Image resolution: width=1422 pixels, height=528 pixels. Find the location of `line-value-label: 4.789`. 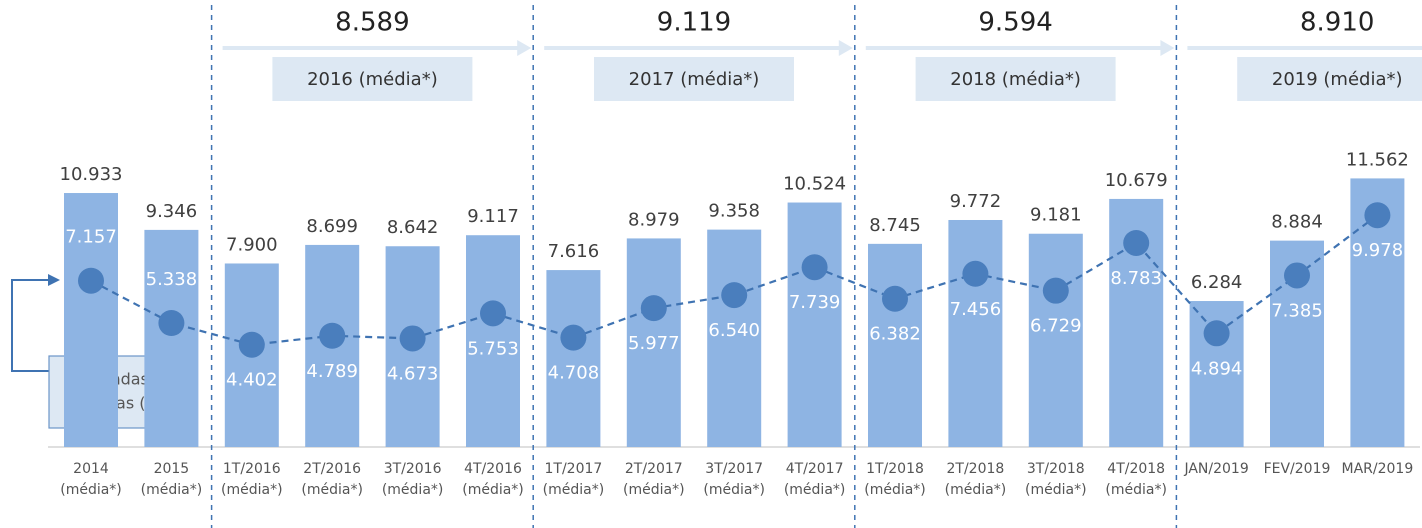

line-value-label: 4.789 is located at coordinates (332, 371).